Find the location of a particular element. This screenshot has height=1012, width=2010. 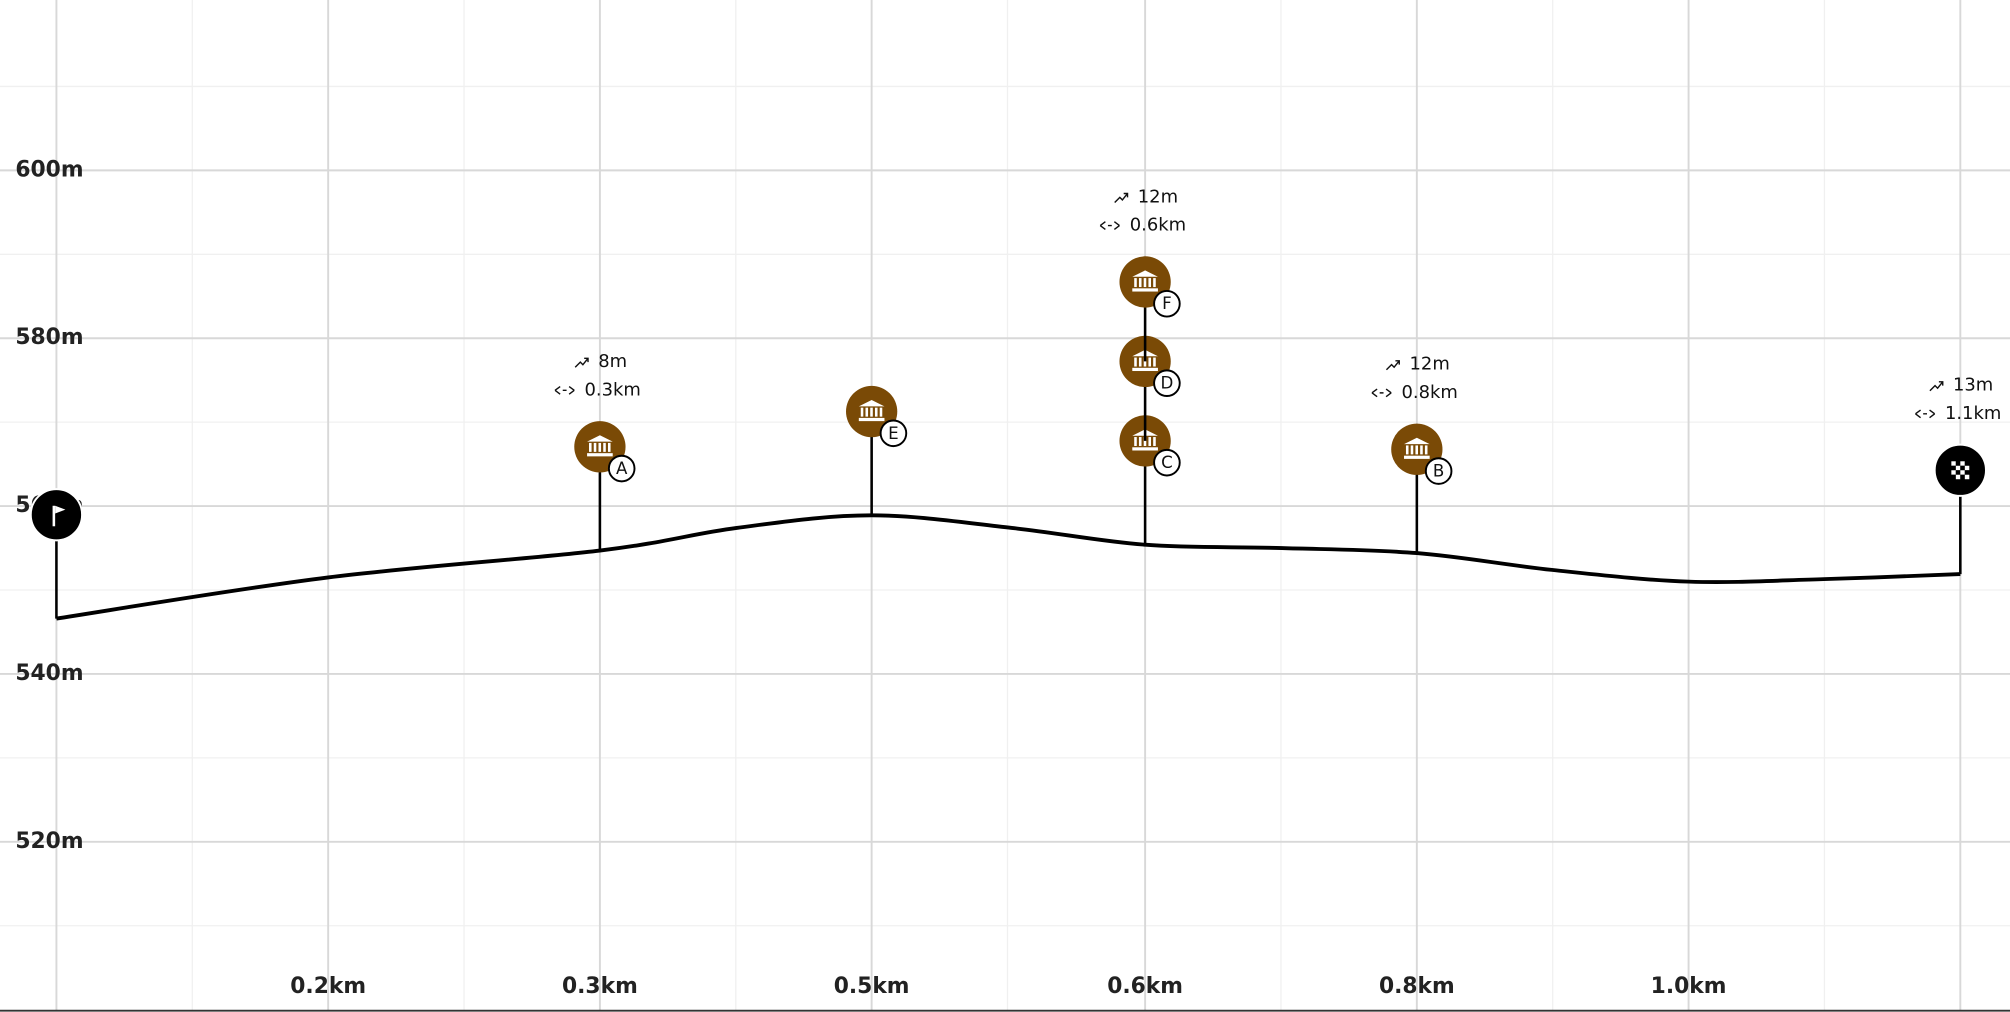

y-tick-label: 520m is located at coordinates (49, 841).